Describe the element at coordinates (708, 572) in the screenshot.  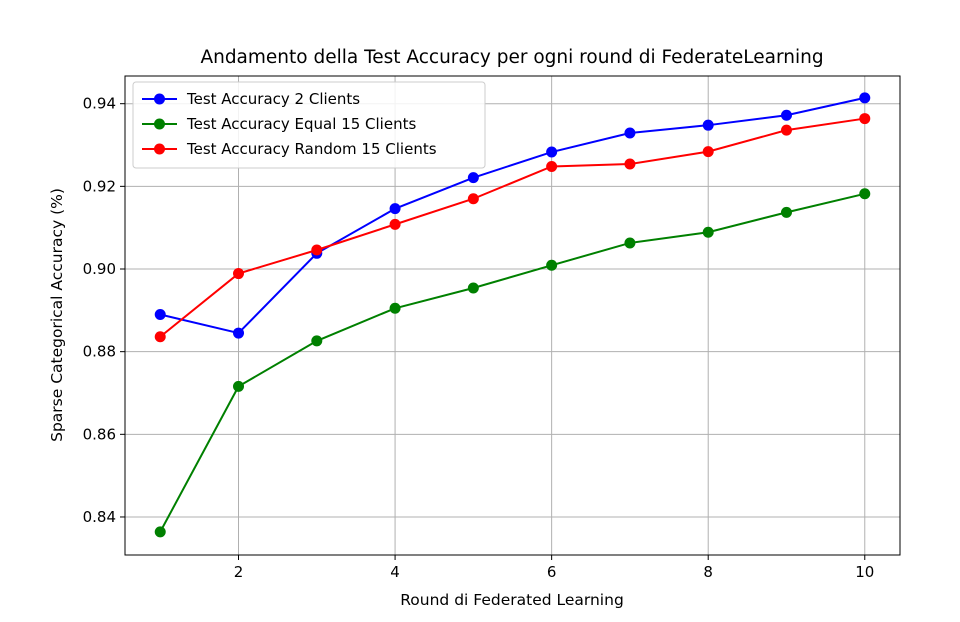
I see `x-tick-label: 8` at that location.